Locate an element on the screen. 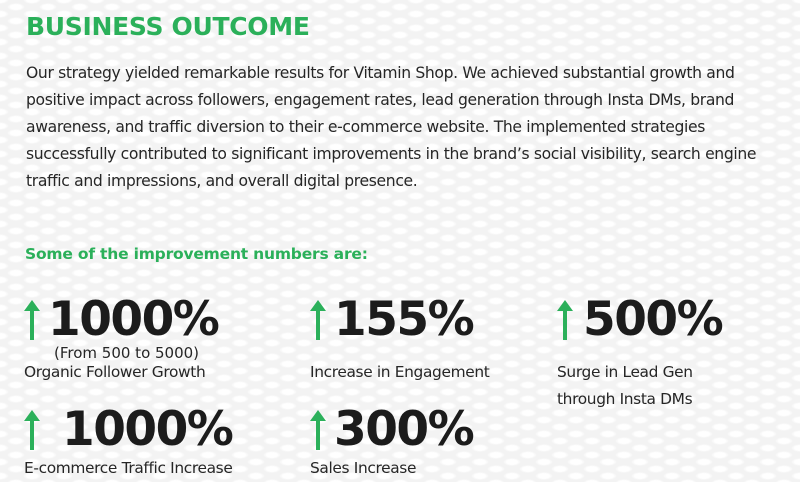  stat-header: 500% is located at coordinates (640, 319).